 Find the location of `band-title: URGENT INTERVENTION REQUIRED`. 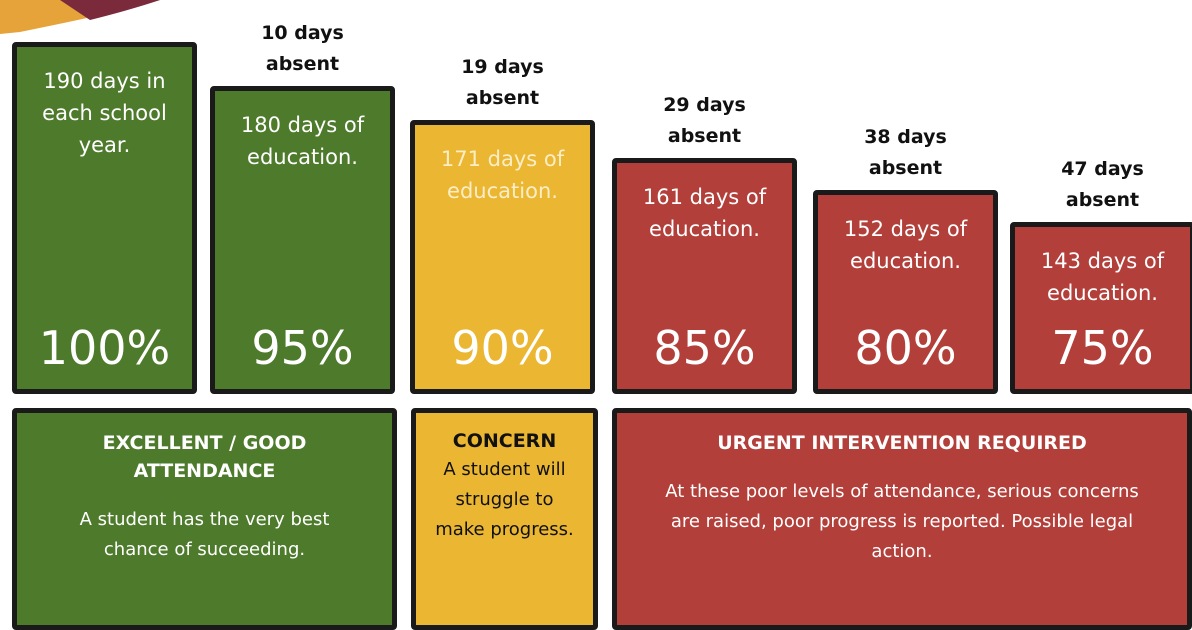

band-title: URGENT INTERVENTION REQUIRED is located at coordinates (902, 443).